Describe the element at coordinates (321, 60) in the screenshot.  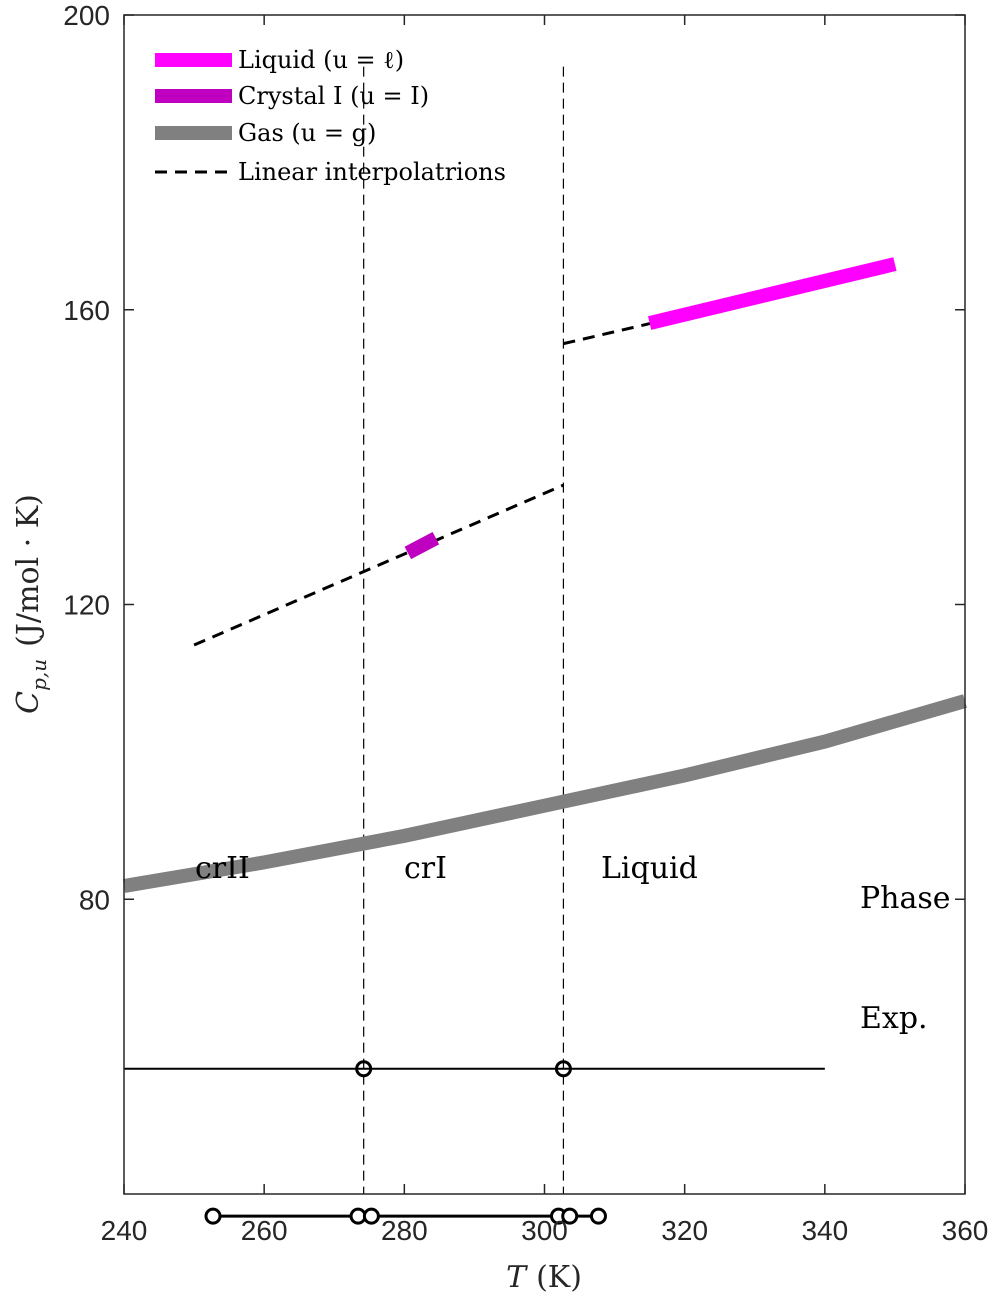
I see `legend-label-liquid: Liquid (u = ℓ)` at that location.